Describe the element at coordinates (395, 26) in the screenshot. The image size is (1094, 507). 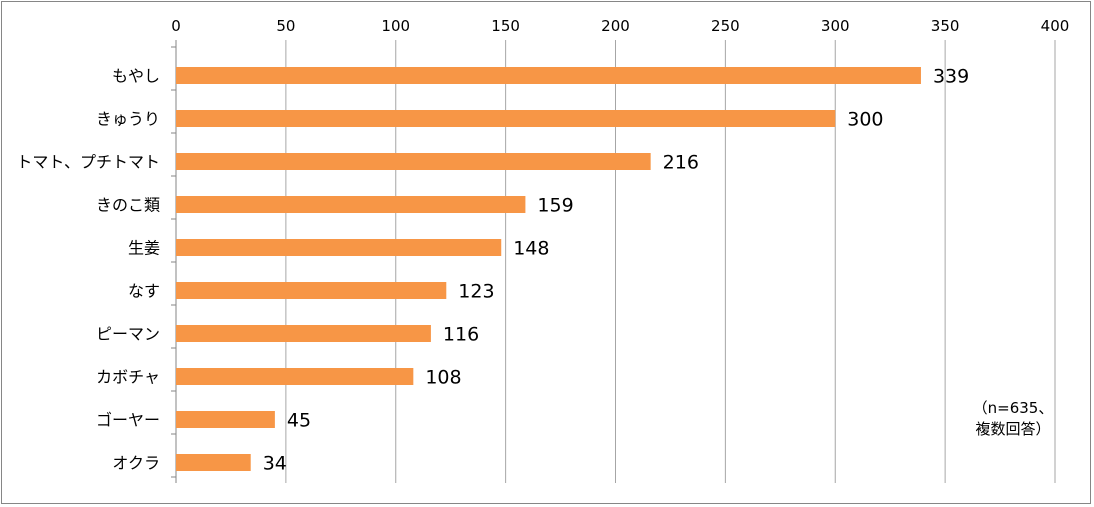
I see `x-tick-label: 100` at that location.